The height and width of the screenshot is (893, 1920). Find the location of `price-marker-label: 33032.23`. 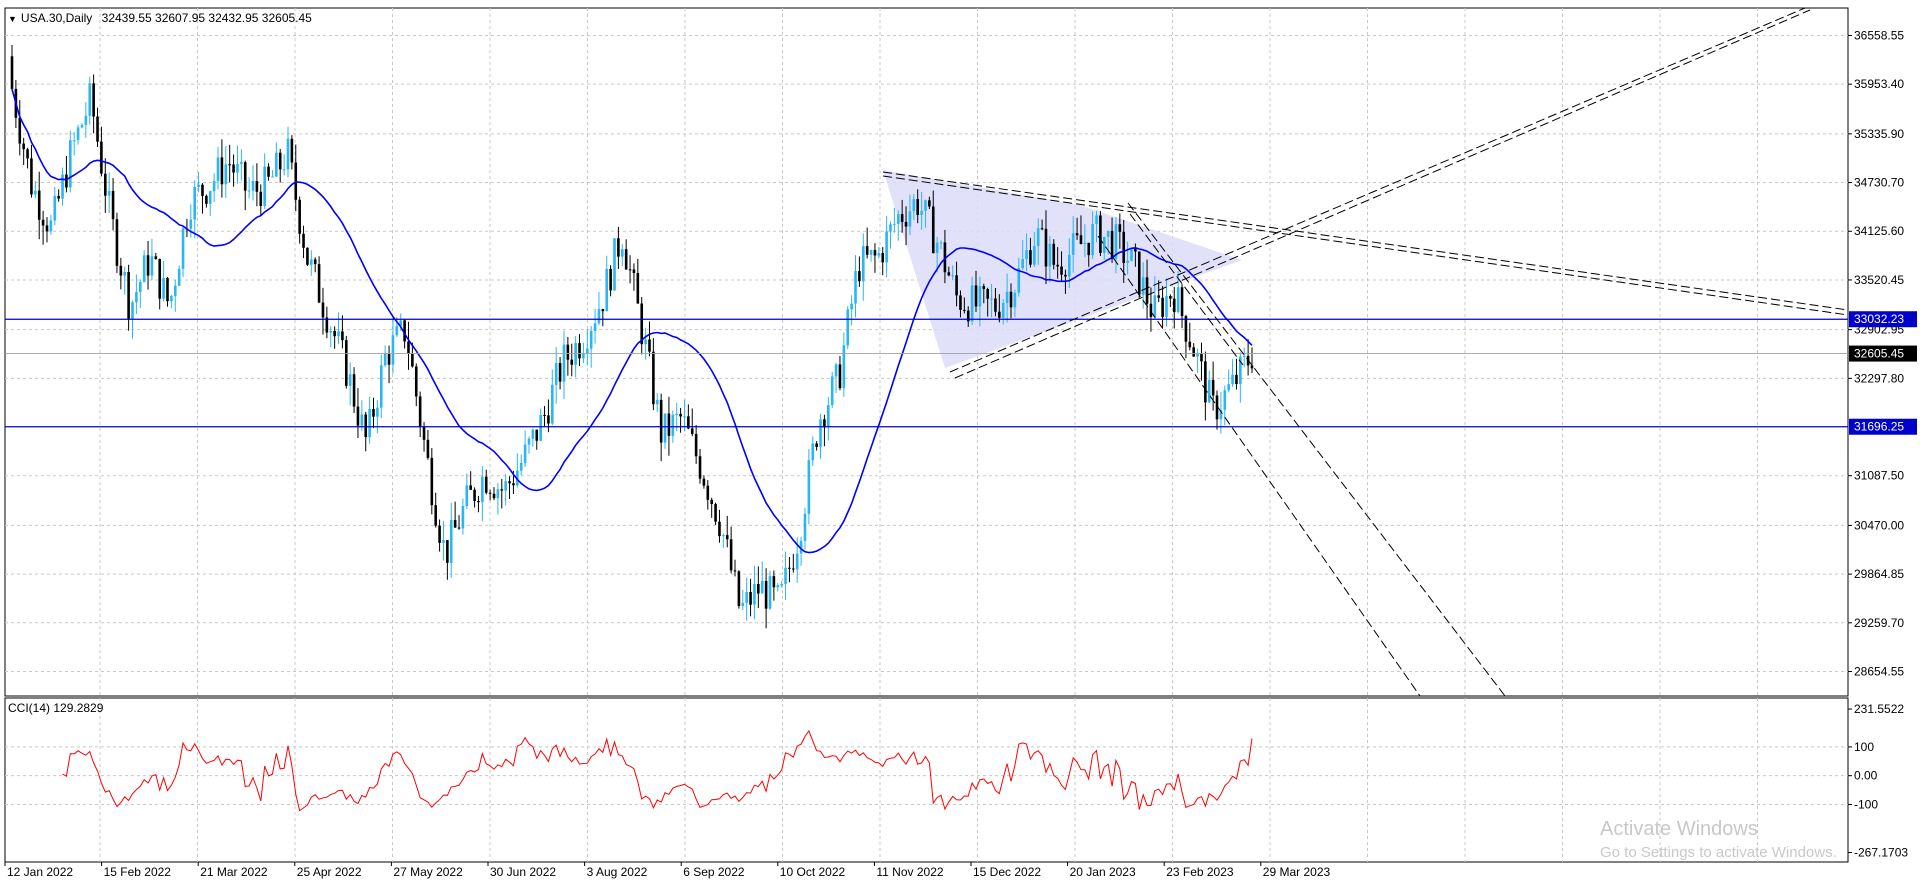

price-marker-label: 33032.23 is located at coordinates (1879, 319).